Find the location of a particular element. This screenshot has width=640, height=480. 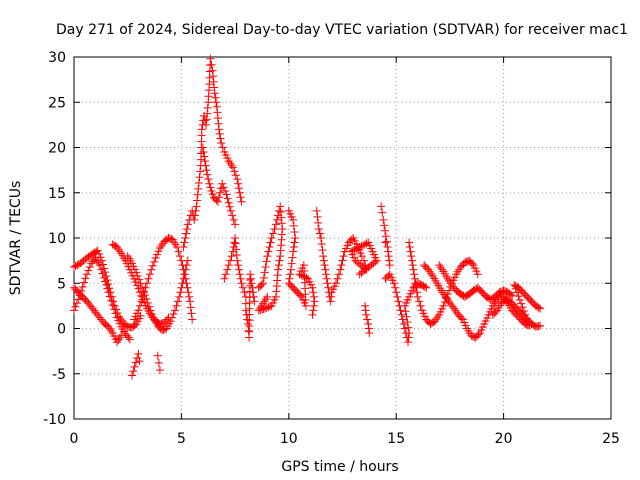

series-track-c is located at coordinates (98, 315).